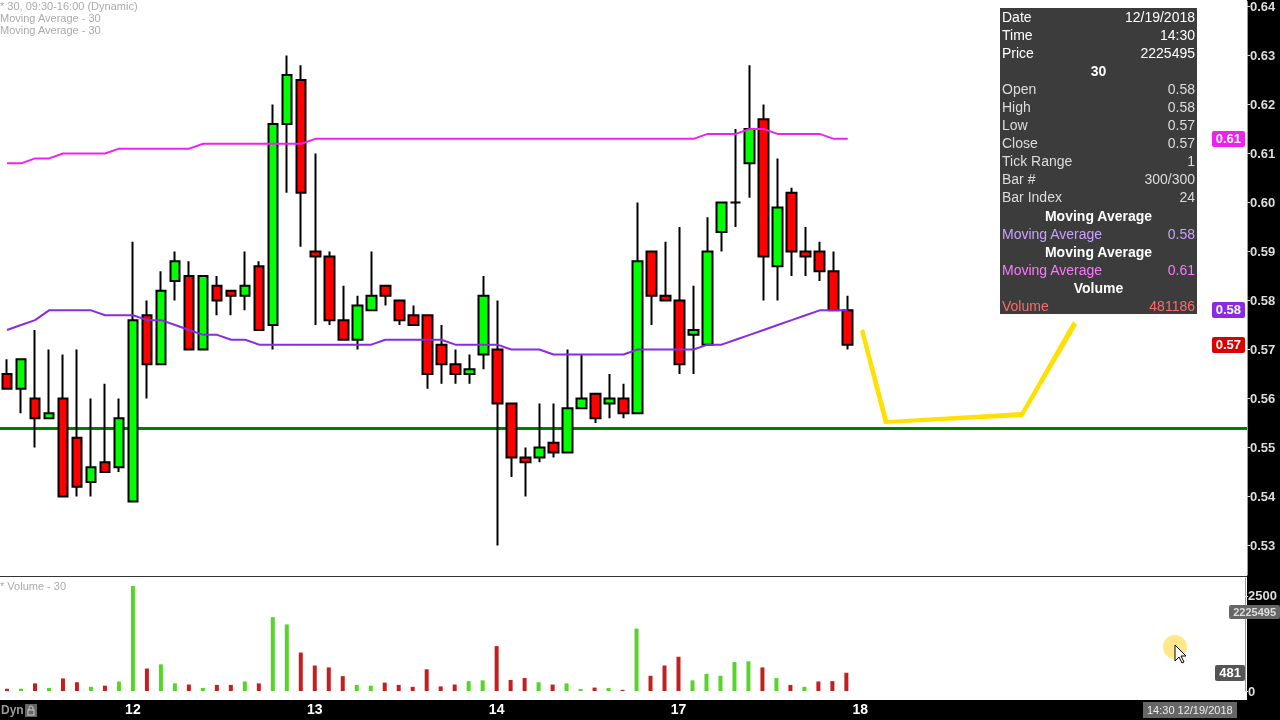 The image size is (1280, 720). What do you see at coordinates (50, 29) in the screenshot?
I see `annotation: Moving Average - 30` at bounding box center [50, 29].